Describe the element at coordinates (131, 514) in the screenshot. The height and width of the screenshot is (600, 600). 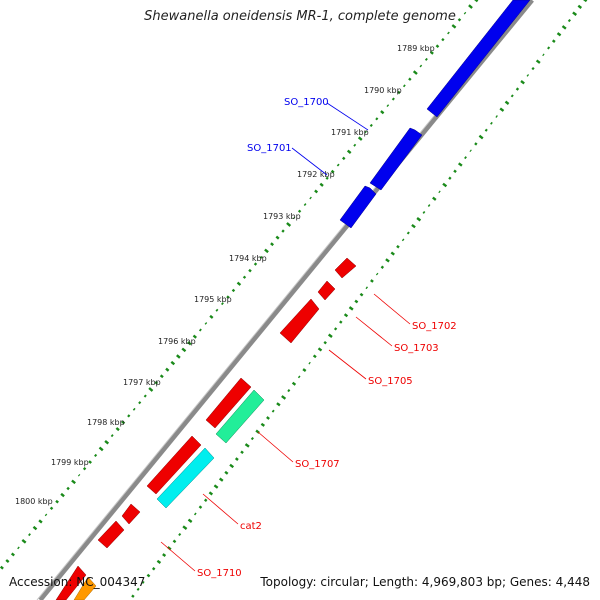
I see `gene-feature-small-red` at that location.